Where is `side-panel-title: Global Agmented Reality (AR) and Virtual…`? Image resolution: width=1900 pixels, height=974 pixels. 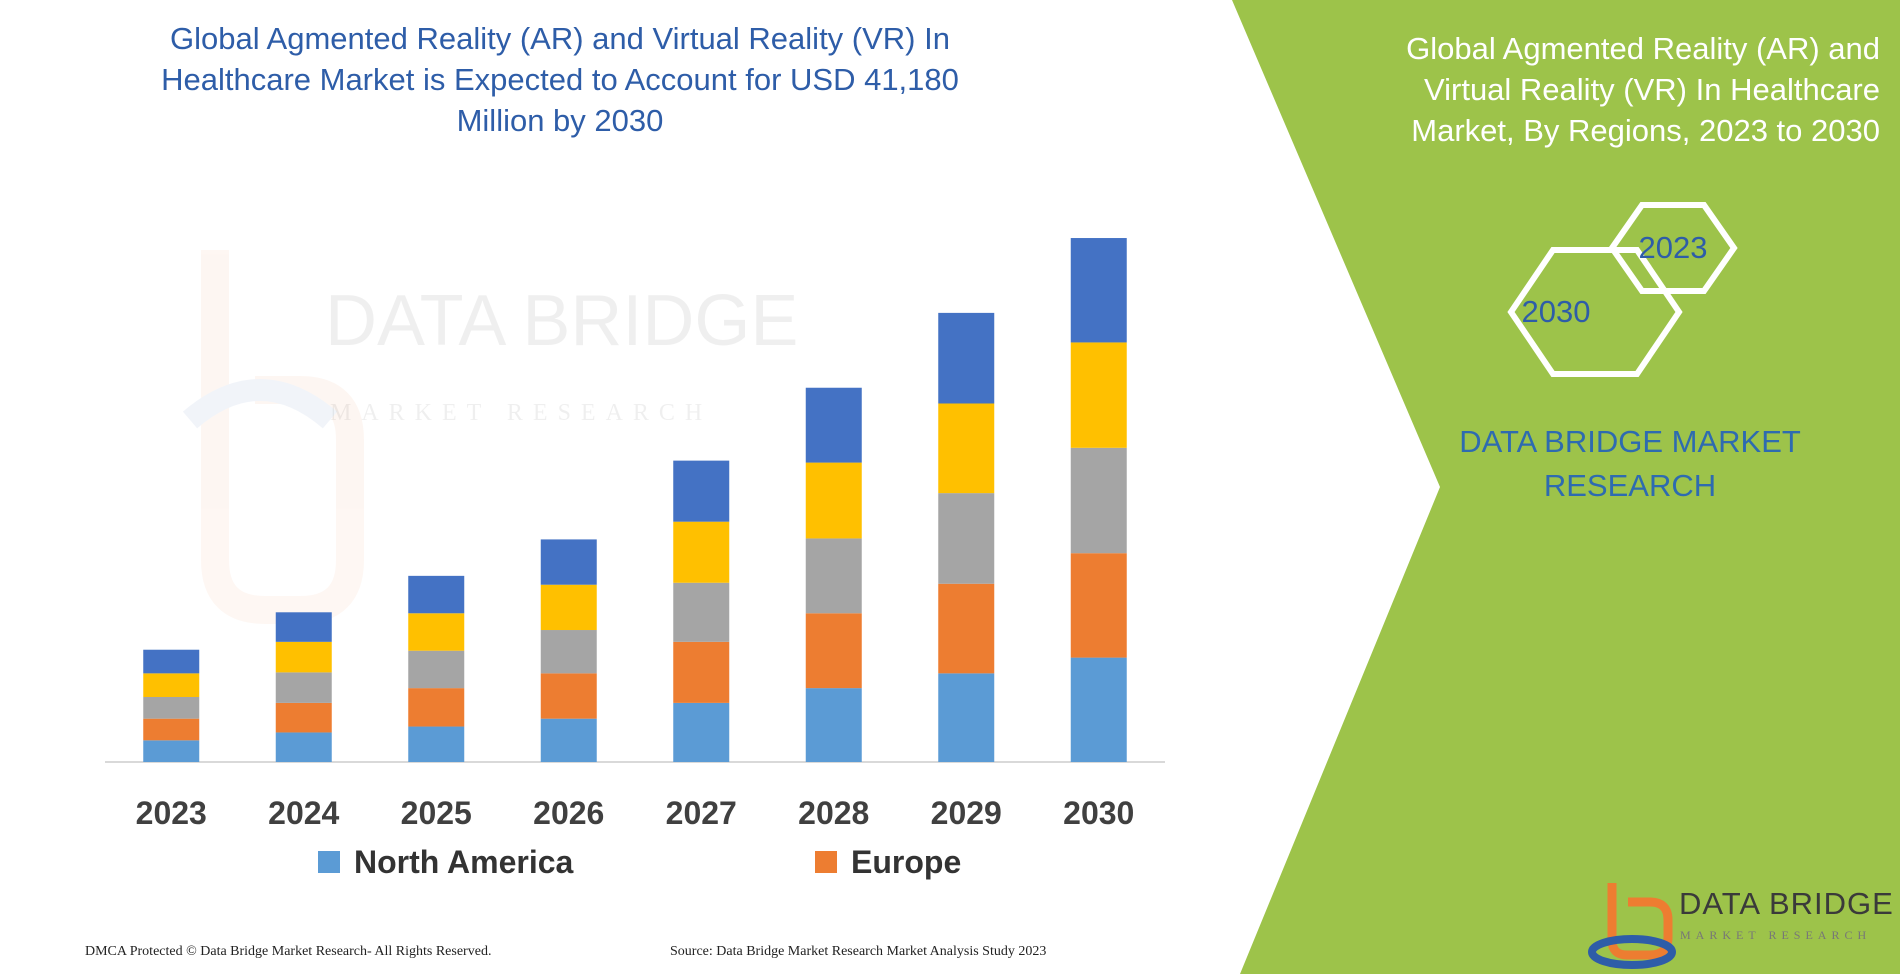 side-panel-title: Global Agmented Reality (AR) and Virtual… is located at coordinates (1643, 89).